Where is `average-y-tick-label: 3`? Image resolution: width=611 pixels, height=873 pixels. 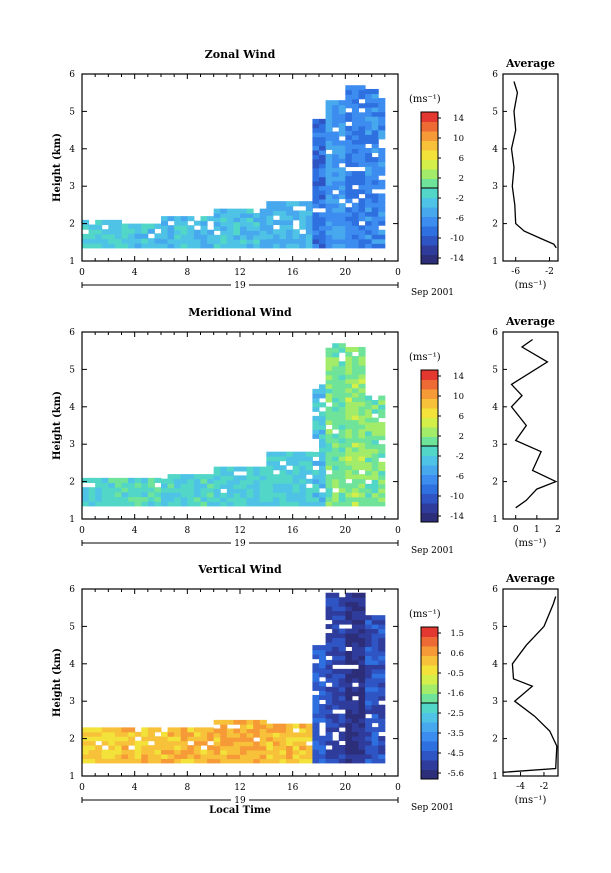
average-y-tick-label: 3 is located at coordinates (495, 702).